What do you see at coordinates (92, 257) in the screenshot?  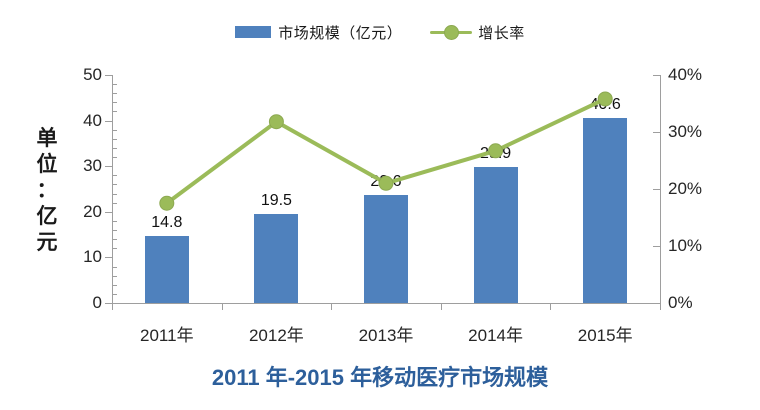 I see `y-axis-tick-label: 10` at bounding box center [92, 257].